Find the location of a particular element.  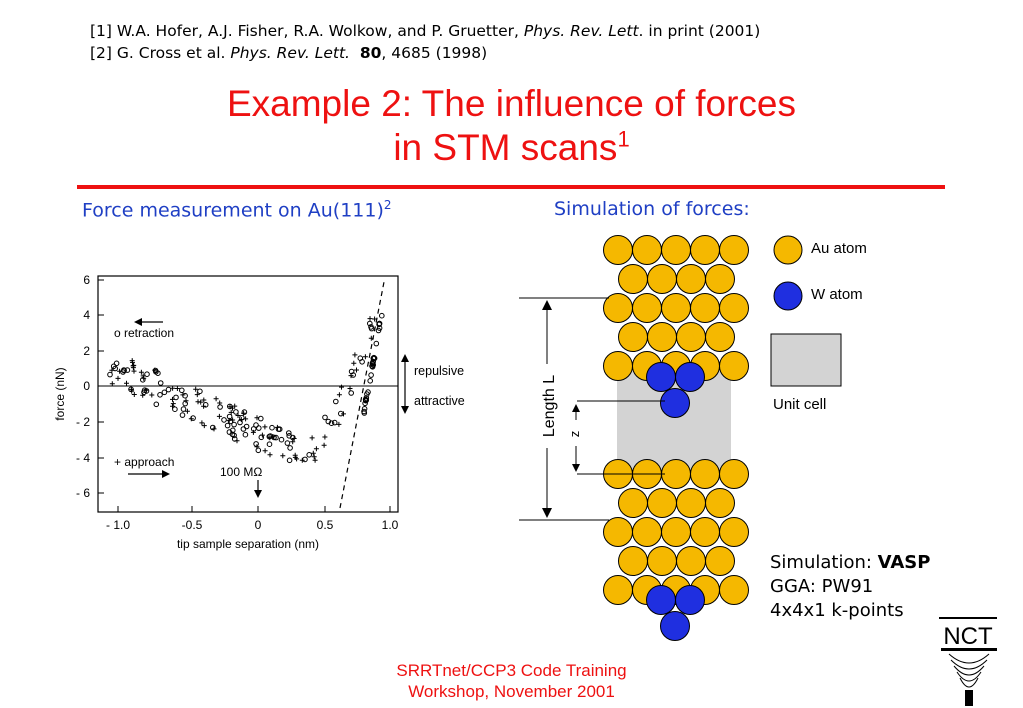

plot-frame is located at coordinates (248, 394).